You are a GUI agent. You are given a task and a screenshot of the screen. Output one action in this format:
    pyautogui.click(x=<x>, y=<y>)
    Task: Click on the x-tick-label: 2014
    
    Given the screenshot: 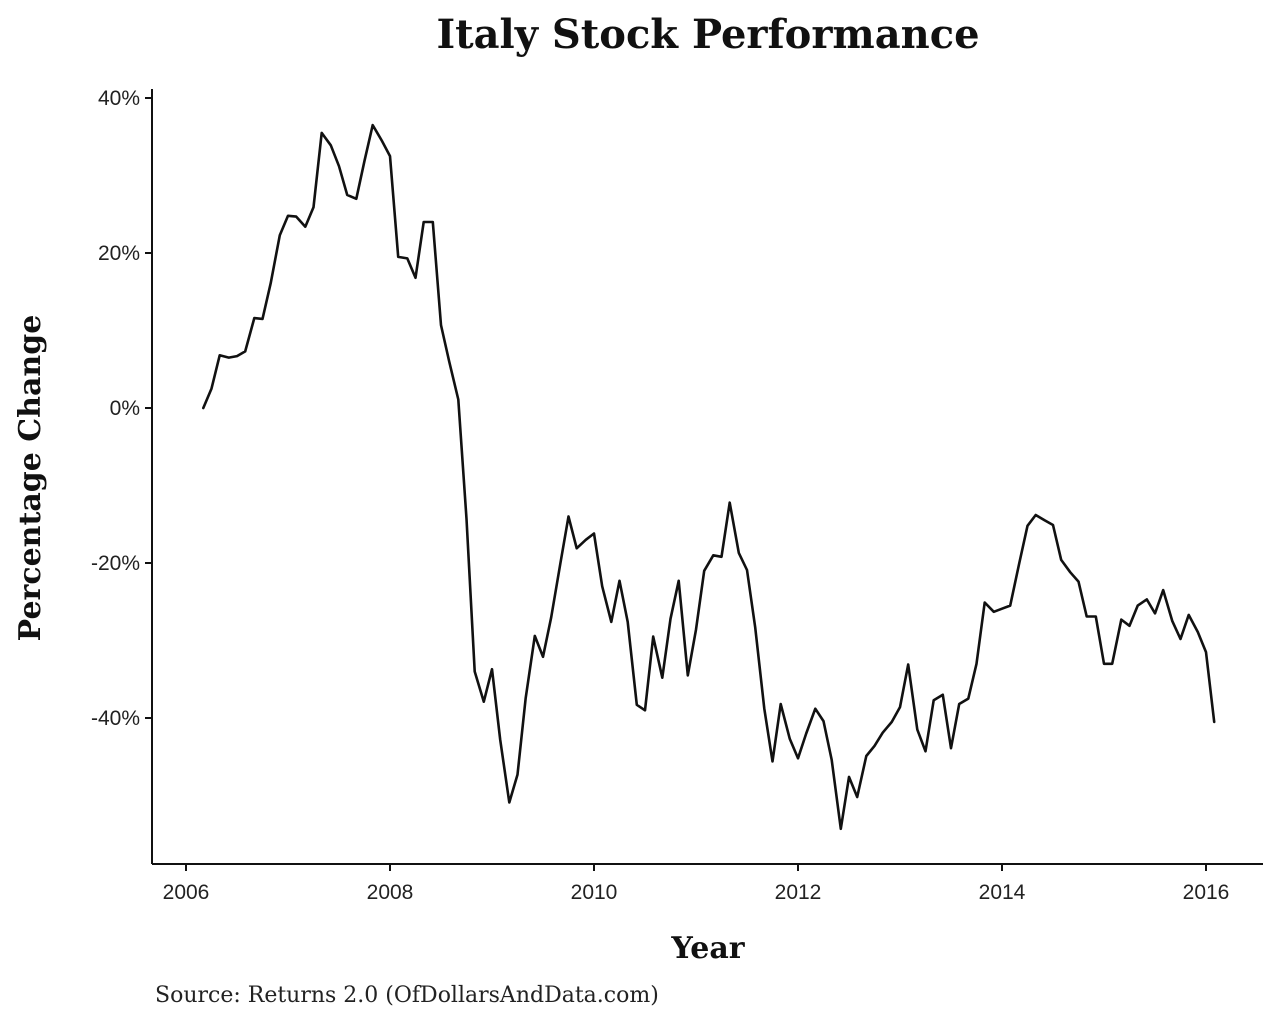 What is the action you would take?
    pyautogui.click(x=1002, y=892)
    